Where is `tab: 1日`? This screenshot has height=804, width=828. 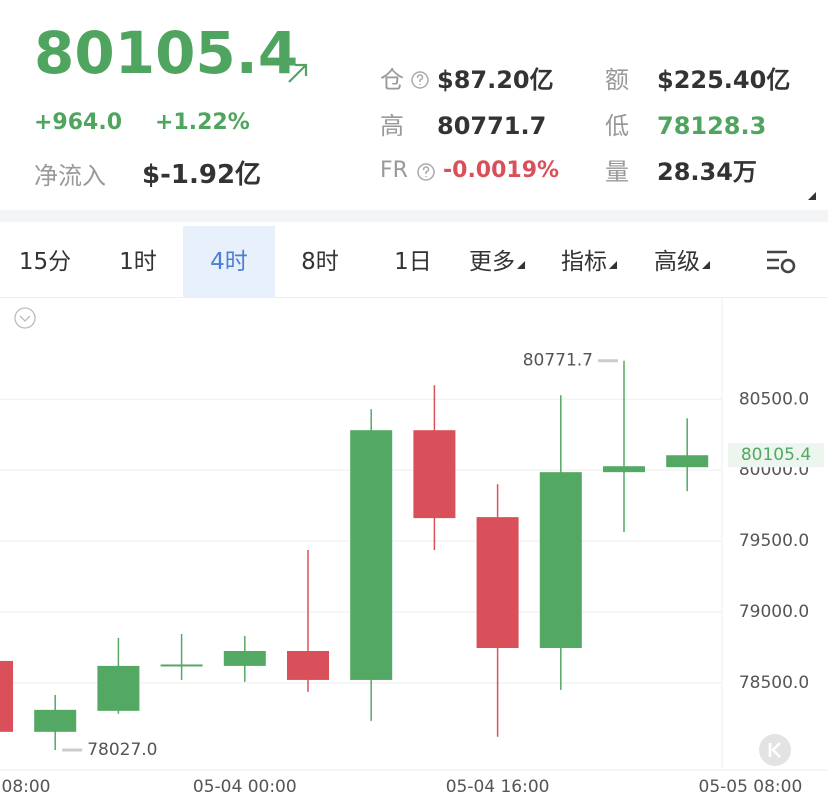 tab: 1日 is located at coordinates (413, 262).